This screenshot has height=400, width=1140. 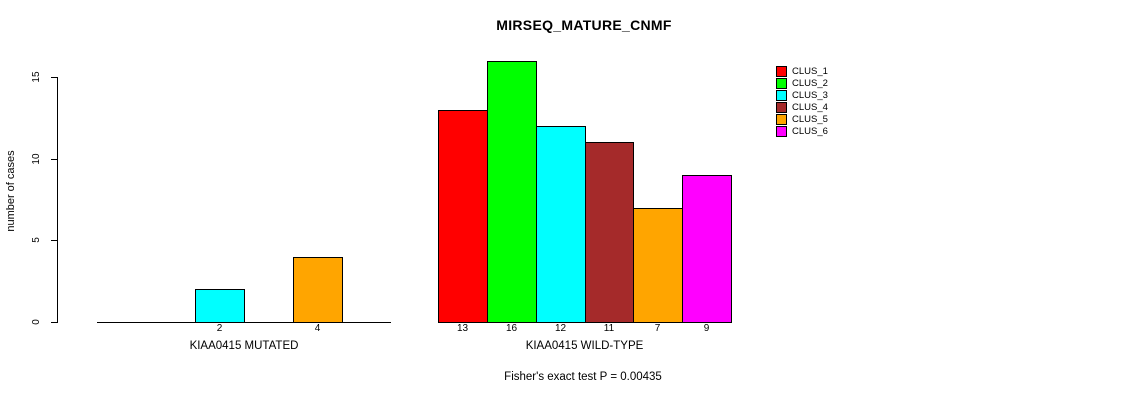 I want to click on legend-item: CLUS_5, so click(x=802, y=119).